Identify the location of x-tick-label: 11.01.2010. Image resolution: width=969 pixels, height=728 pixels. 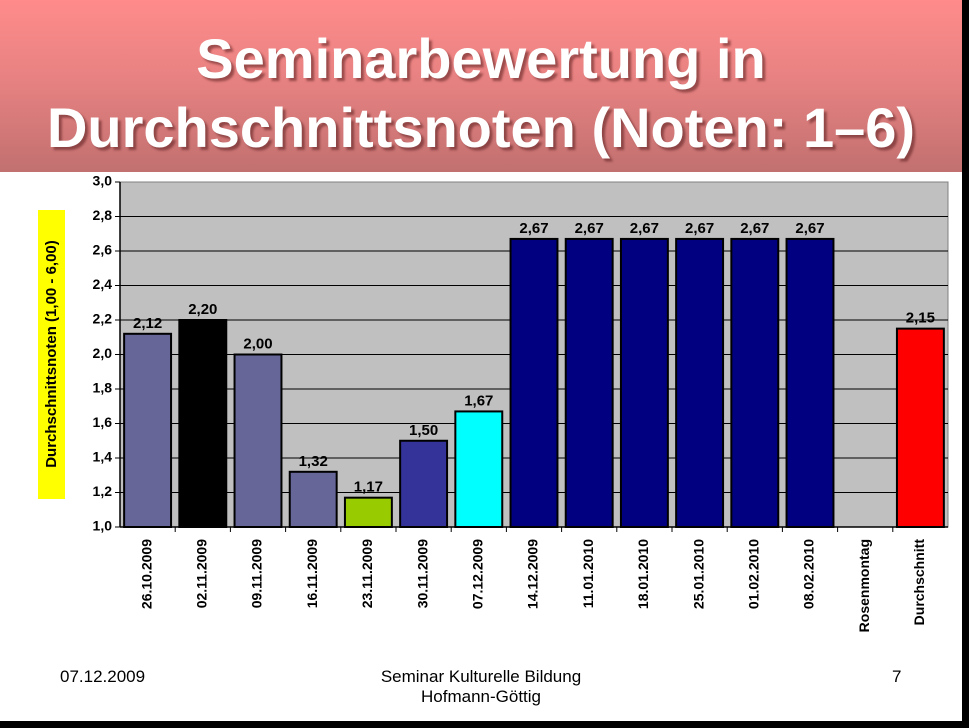
(588, 574).